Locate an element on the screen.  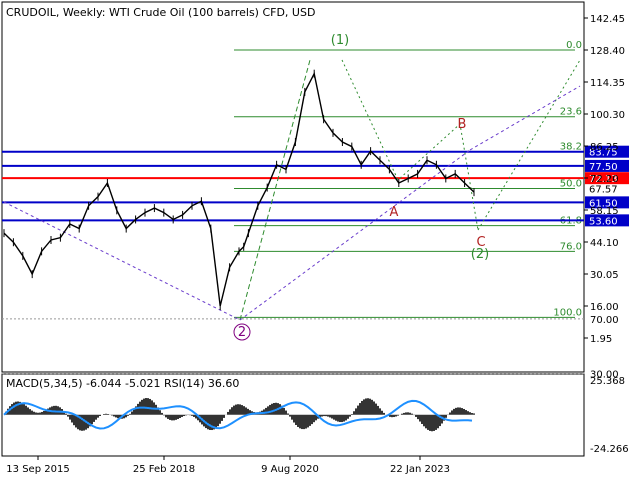
price-axis-label: 86.25 is located at coordinates (604, 147).